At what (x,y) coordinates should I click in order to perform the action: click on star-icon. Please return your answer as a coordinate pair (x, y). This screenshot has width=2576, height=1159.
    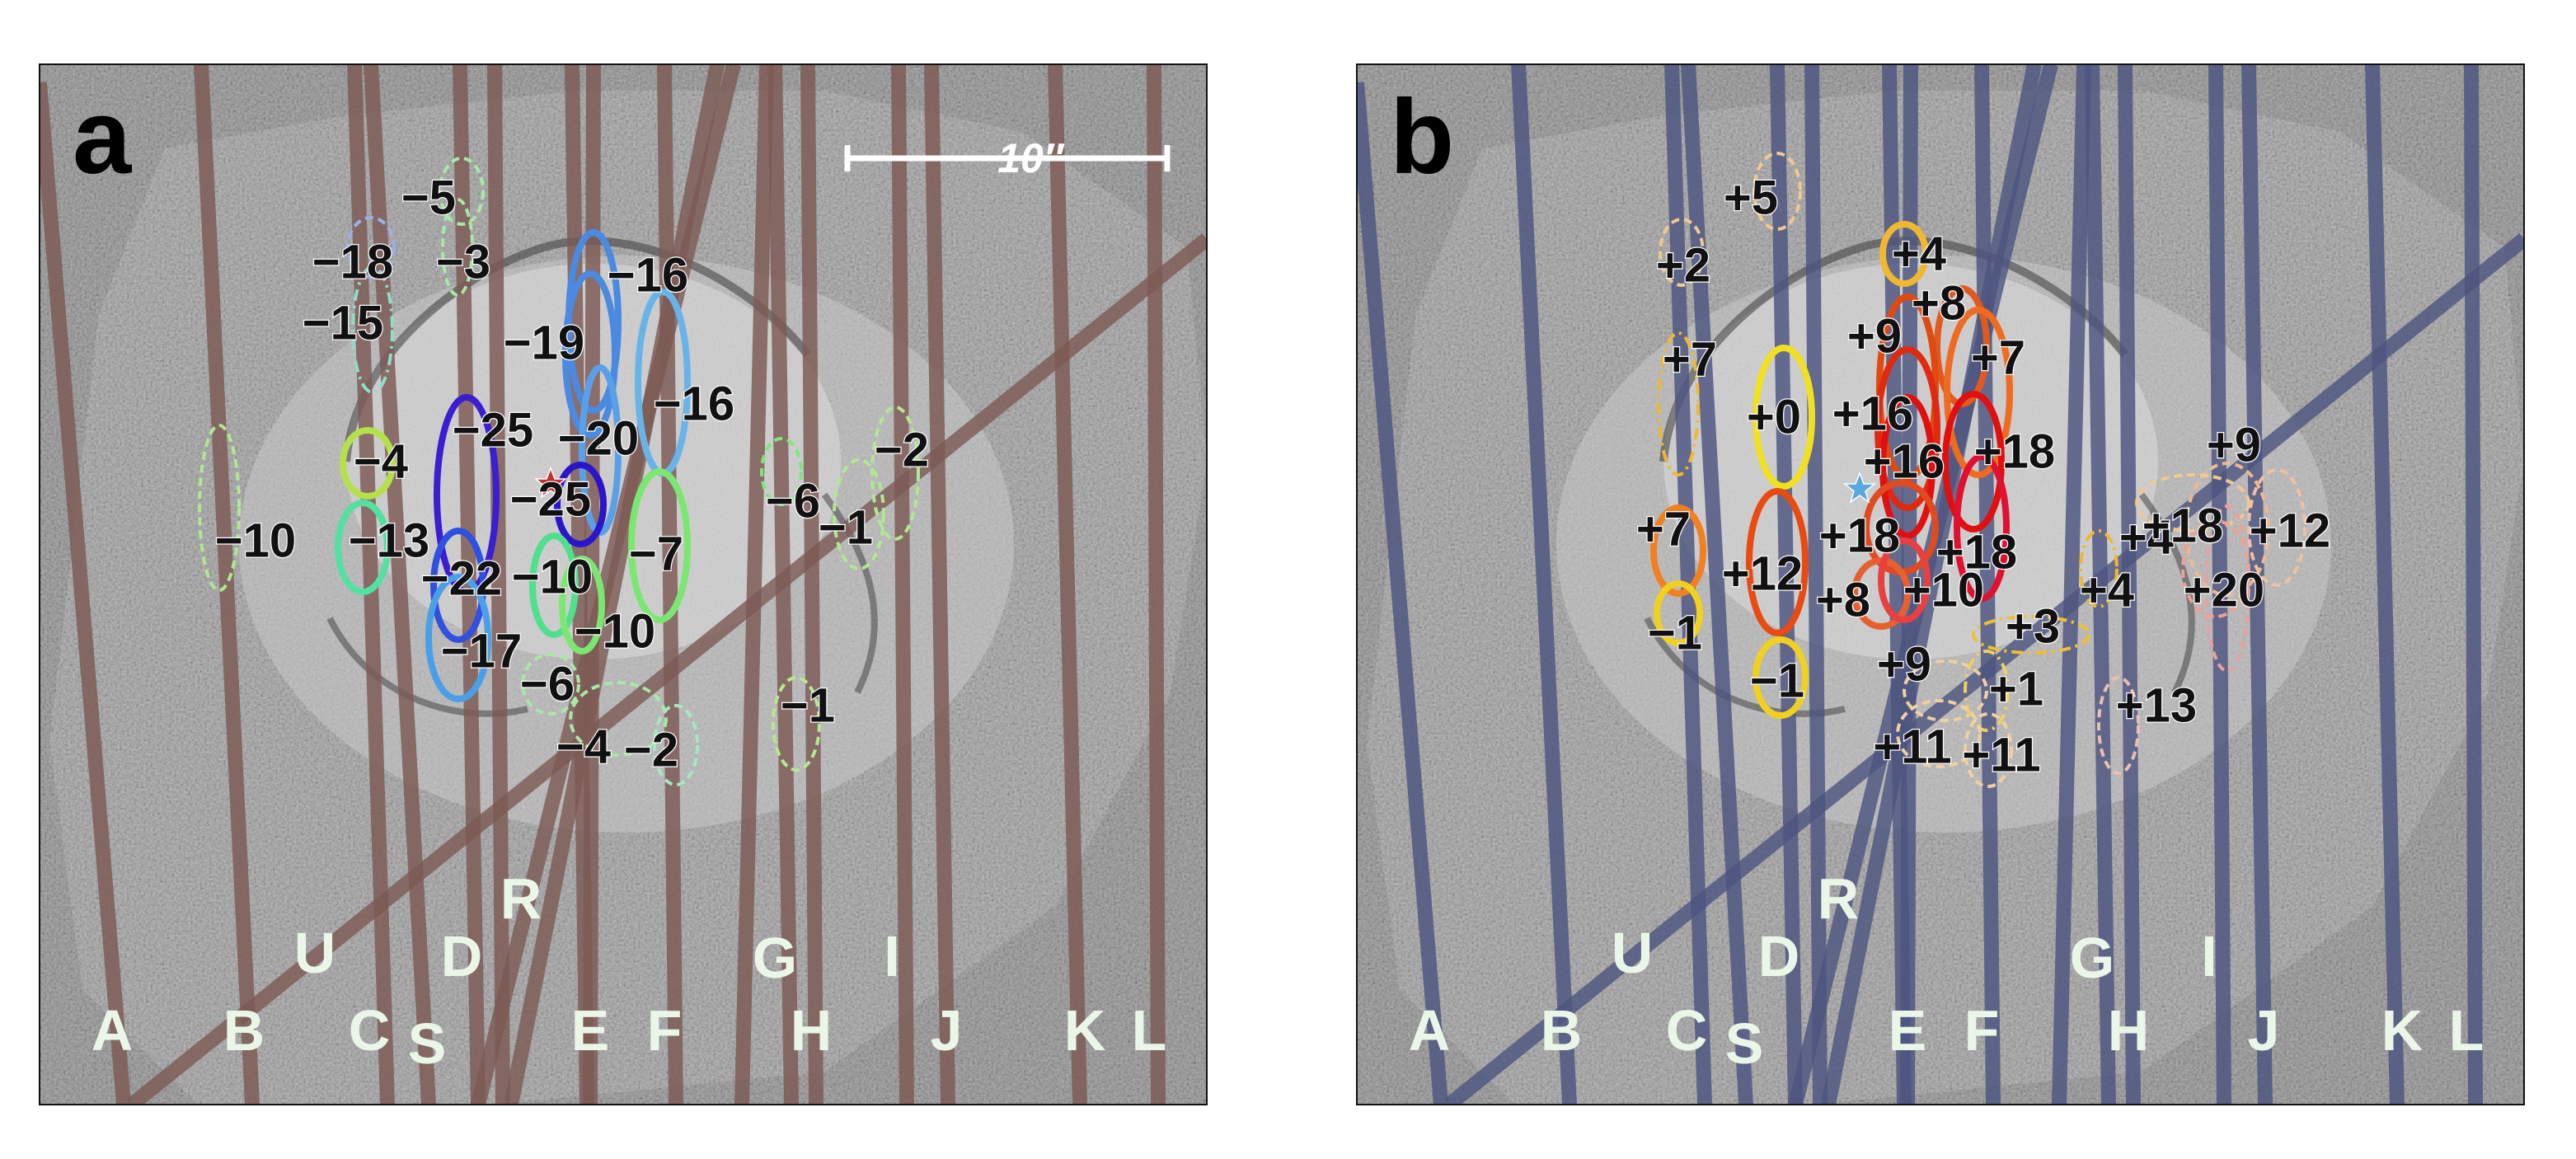
    Looking at the image, I should click on (1860, 487).